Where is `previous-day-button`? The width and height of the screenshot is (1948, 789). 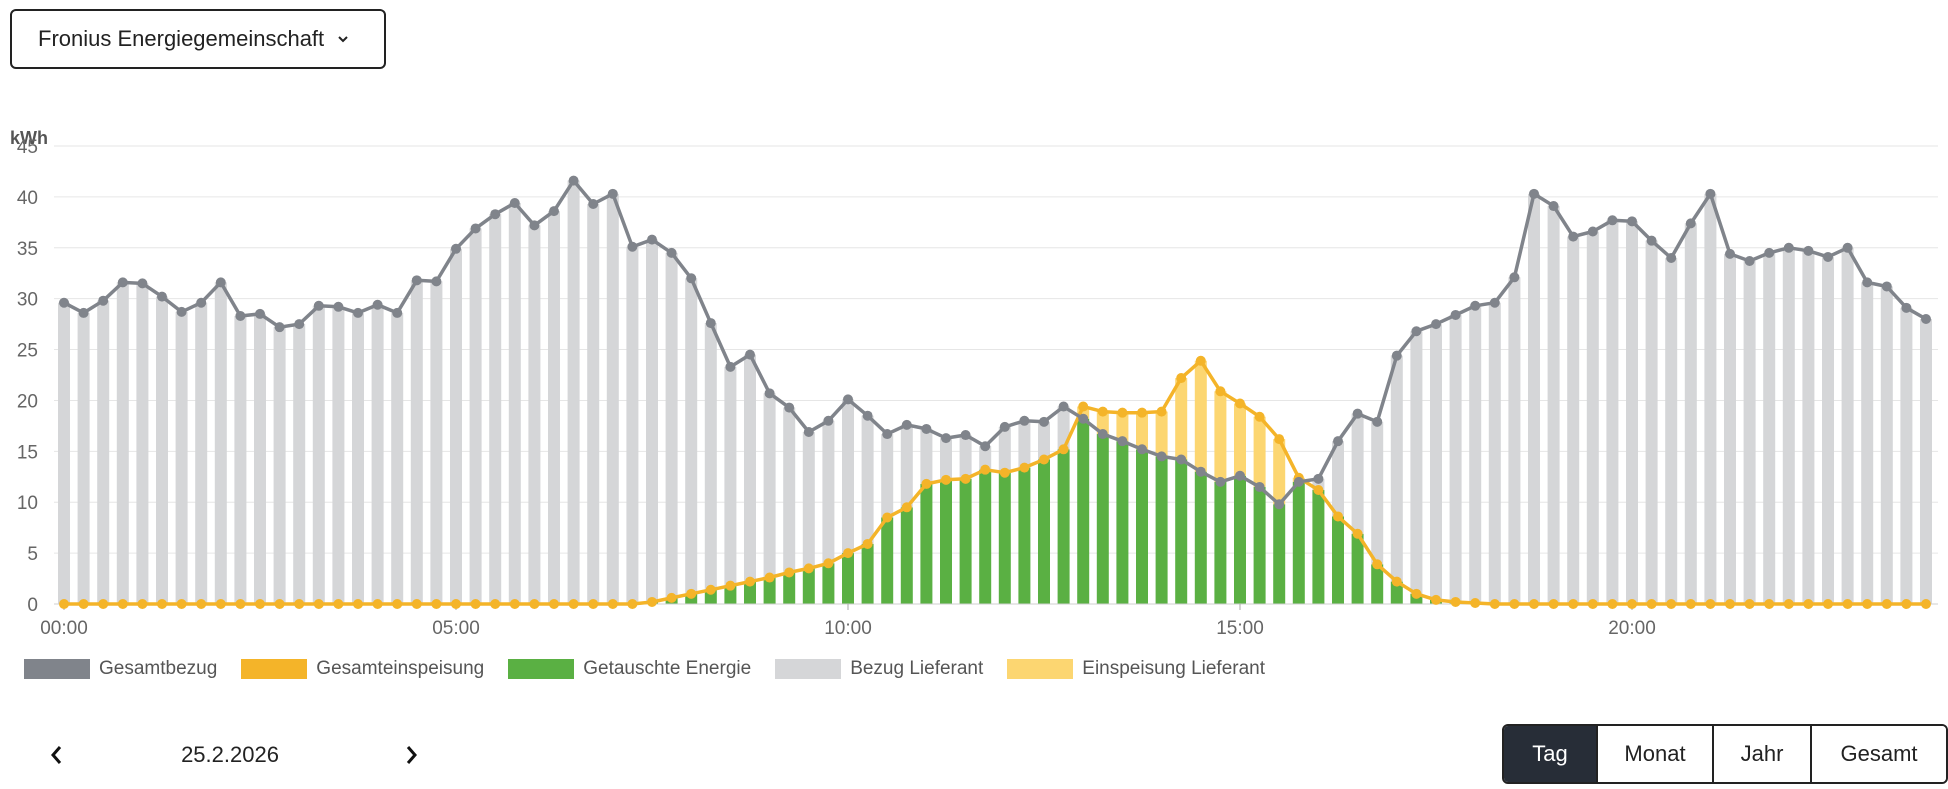
previous-day-button is located at coordinates (57, 755).